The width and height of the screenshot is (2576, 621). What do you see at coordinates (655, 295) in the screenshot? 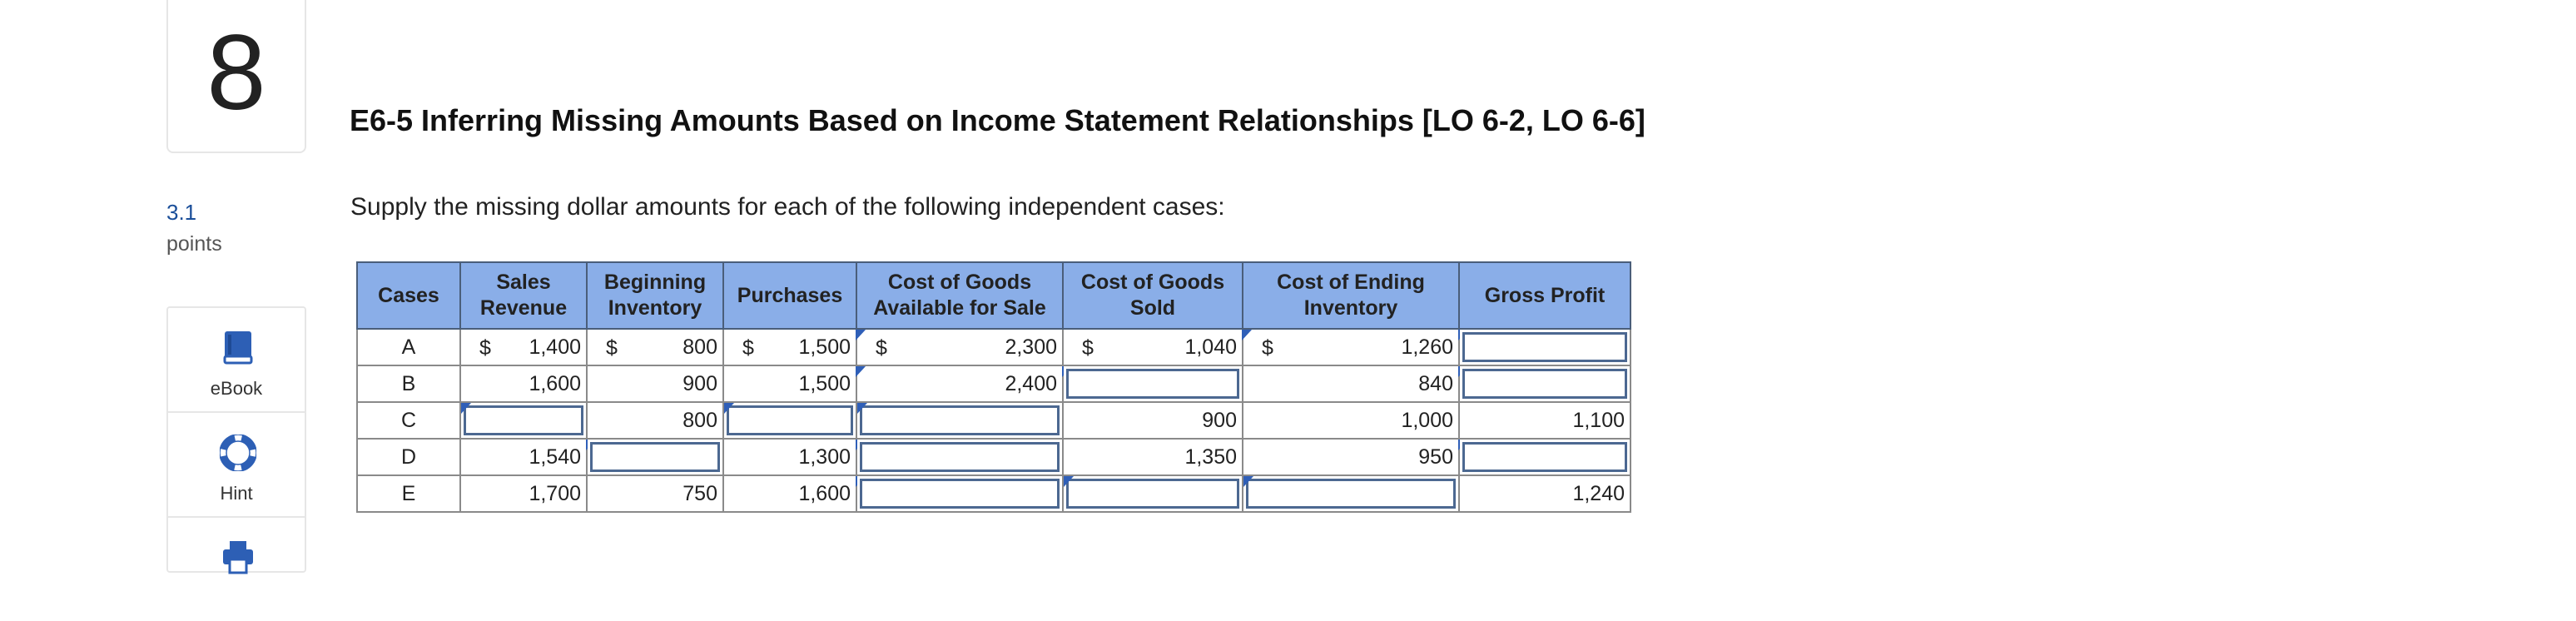
I see `header-beginning-inventory: Beginning Inventory` at bounding box center [655, 295].